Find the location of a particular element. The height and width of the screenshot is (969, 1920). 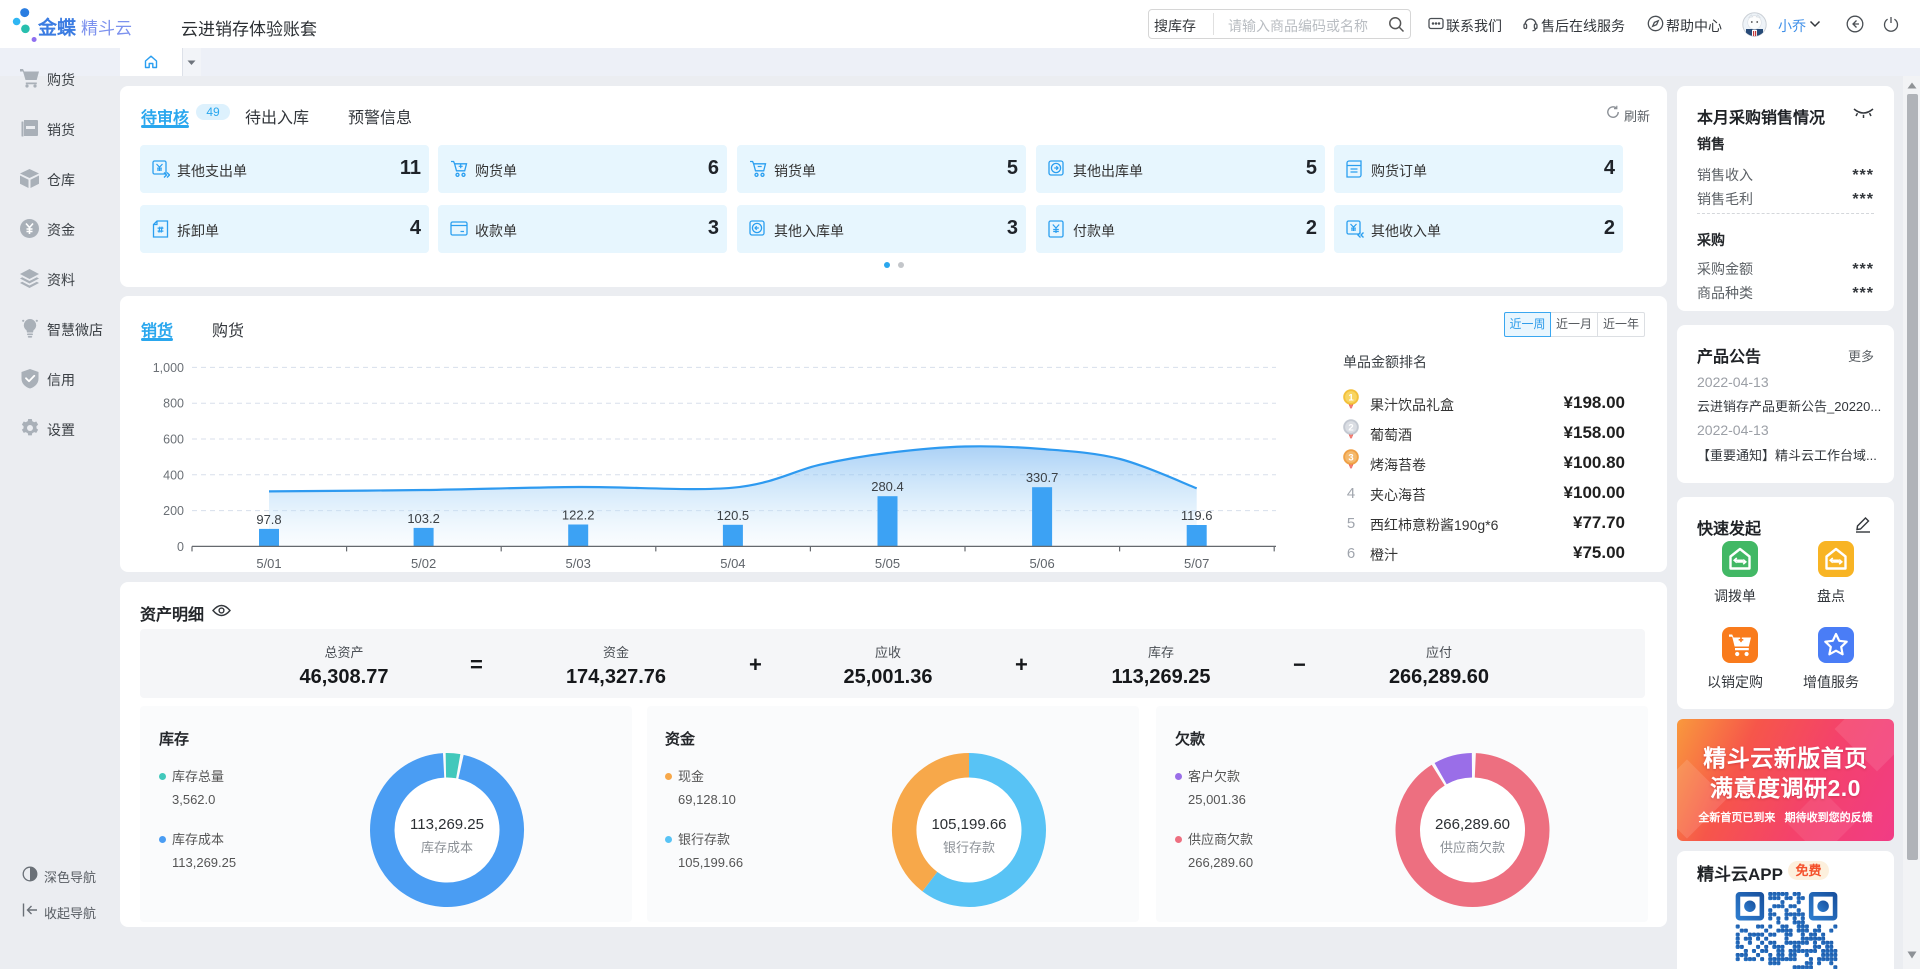

svg-text: 5/04 is located at coordinates (732, 563).